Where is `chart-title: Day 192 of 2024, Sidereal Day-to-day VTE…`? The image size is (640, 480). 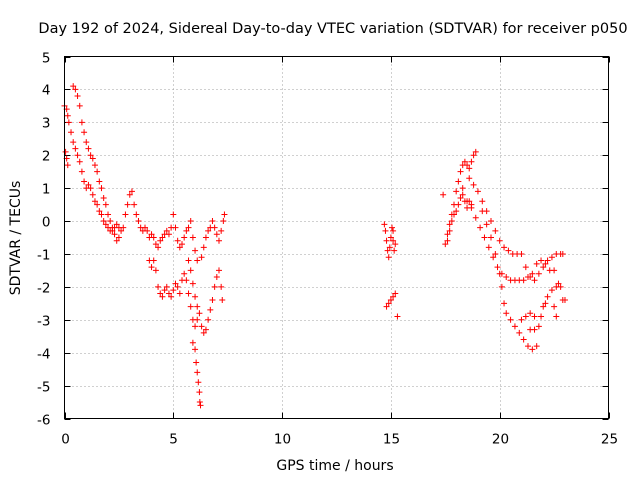
chart-title: Day 192 of 2024, Sidereal Day-to-day VTE… is located at coordinates (332, 29).